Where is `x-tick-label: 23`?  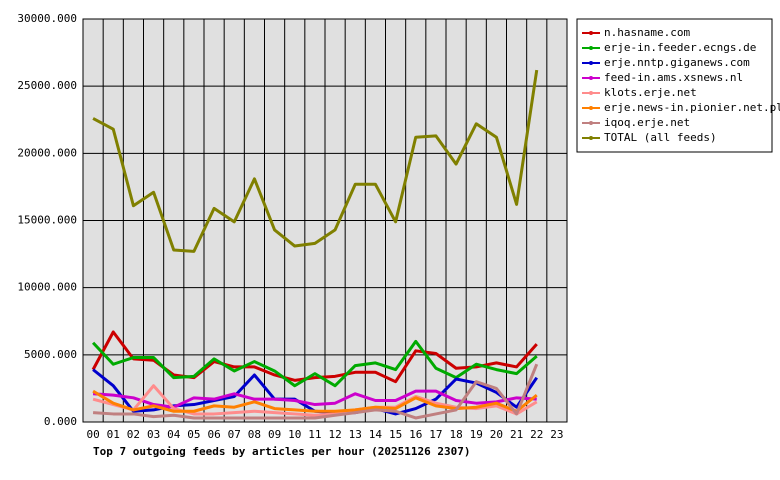
x-tick-label: 23 is located at coordinates (556, 434).